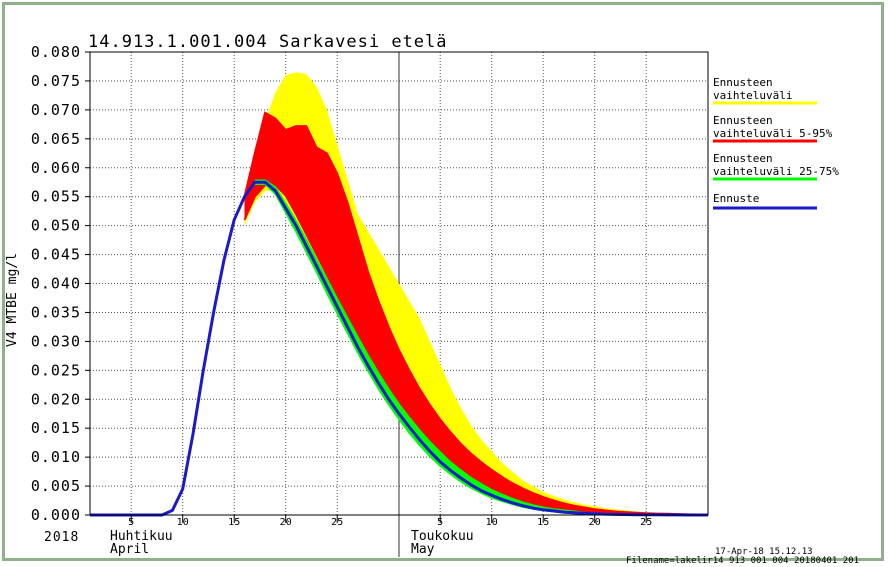  I want to click on y-tick-label: 0.050, so click(56, 226).